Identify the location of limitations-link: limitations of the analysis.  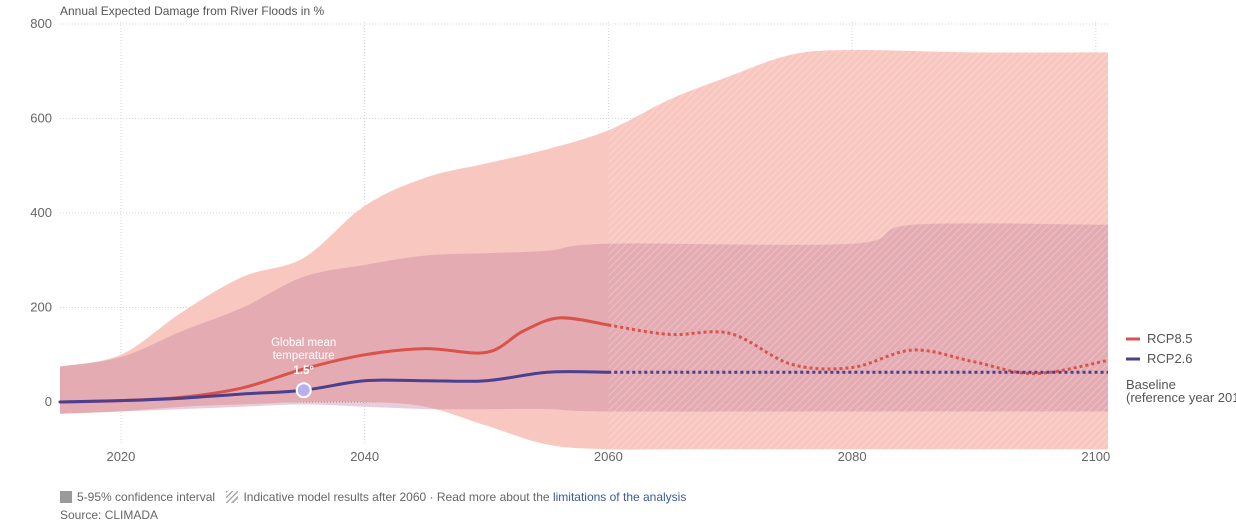
(619, 497).